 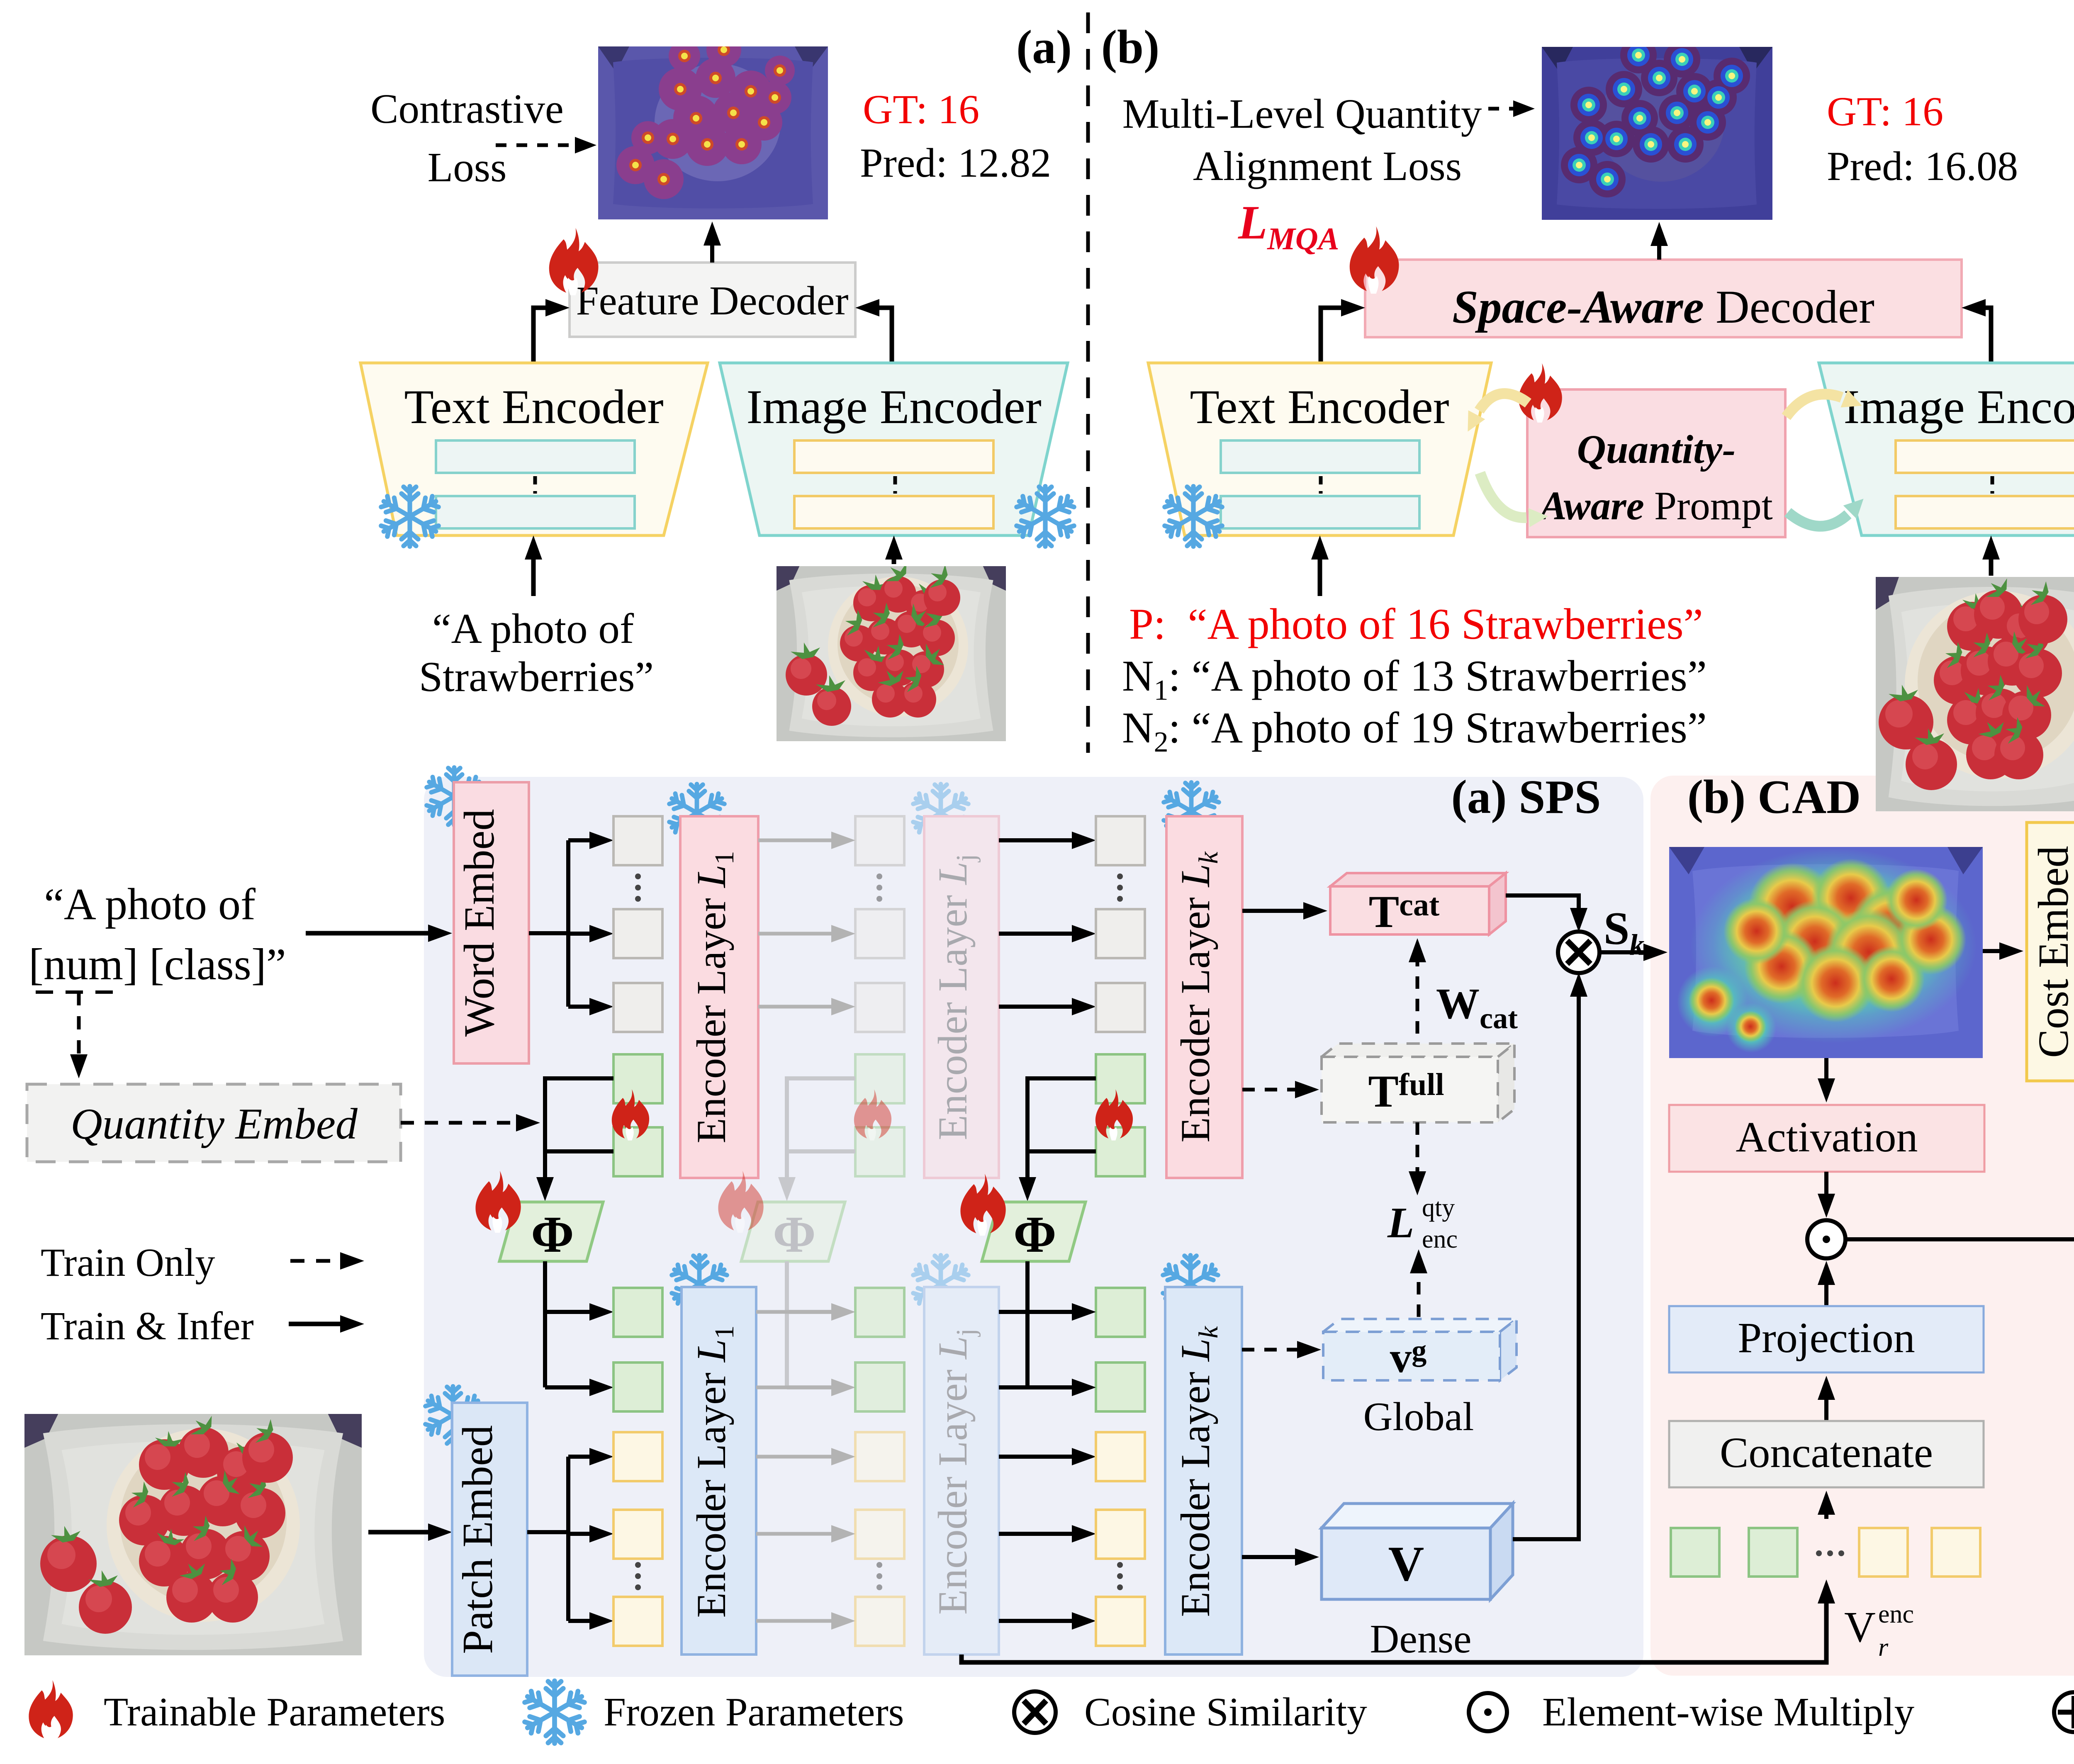 I want to click on svg-text: Patch Embed, so click(x=477, y=1539).